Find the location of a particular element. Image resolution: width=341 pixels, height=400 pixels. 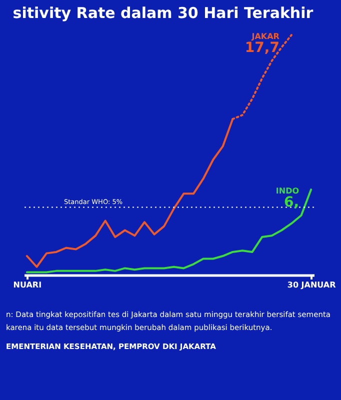

series-label: INDO is located at coordinates (288, 191).